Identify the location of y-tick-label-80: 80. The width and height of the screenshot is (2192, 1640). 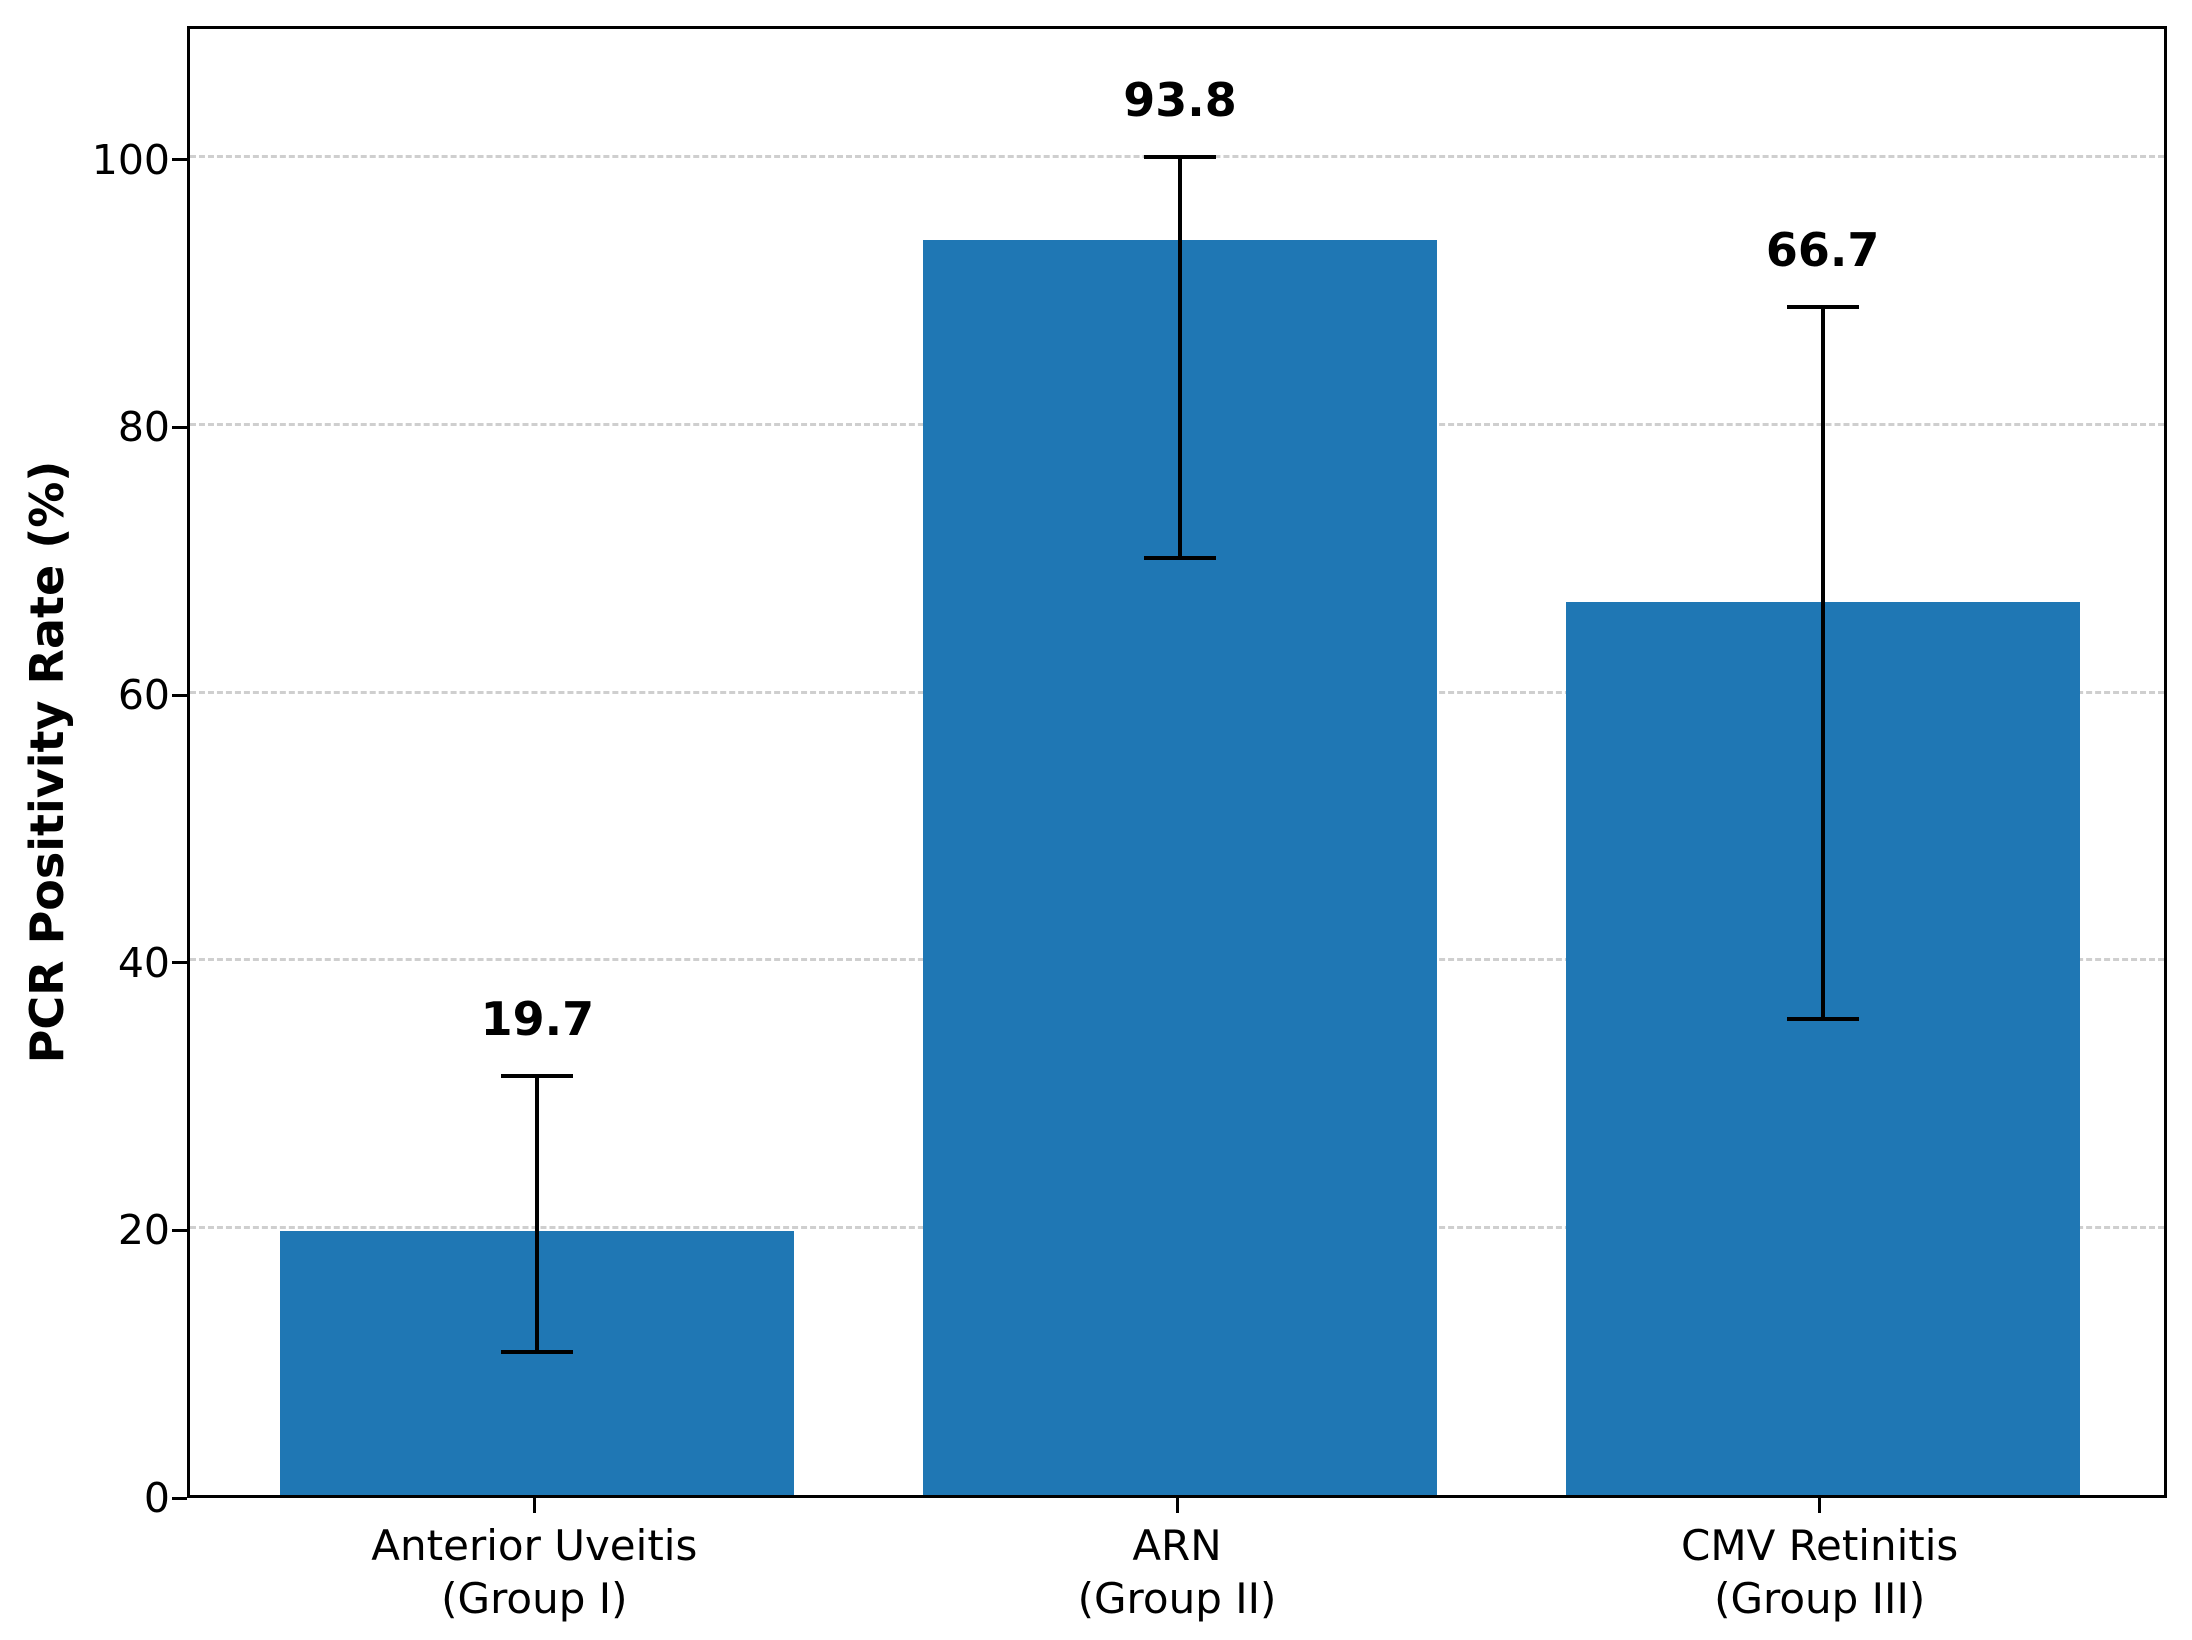
(143, 427).